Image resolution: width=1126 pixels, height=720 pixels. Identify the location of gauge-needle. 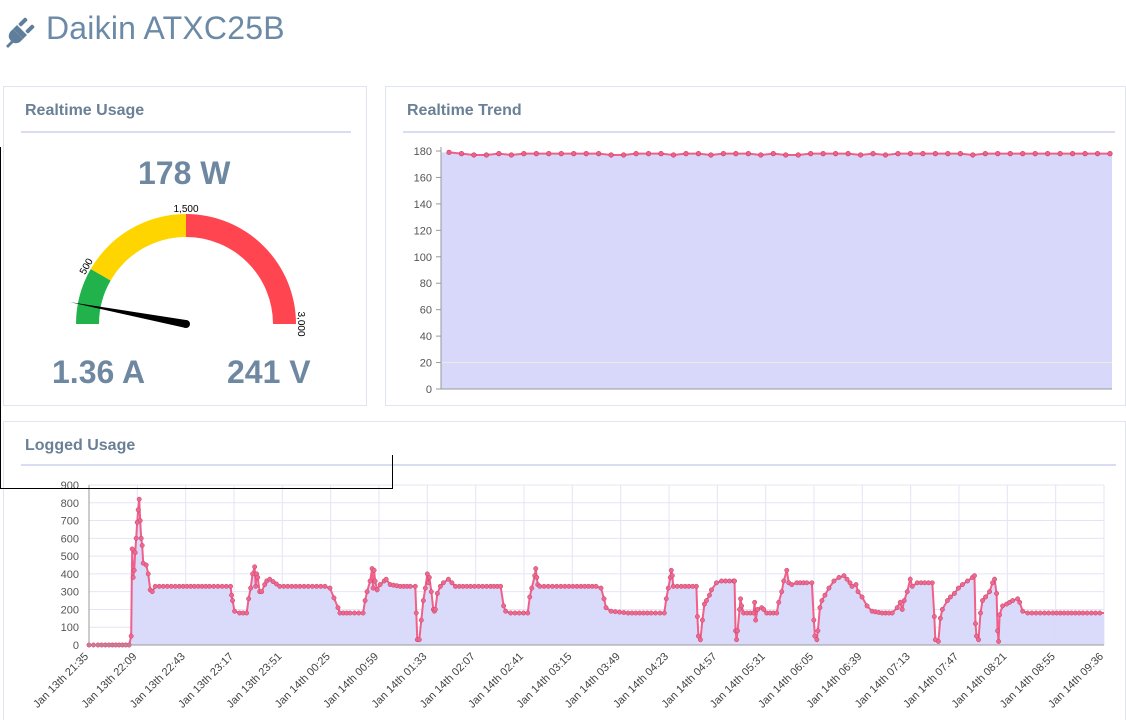
(128, 315).